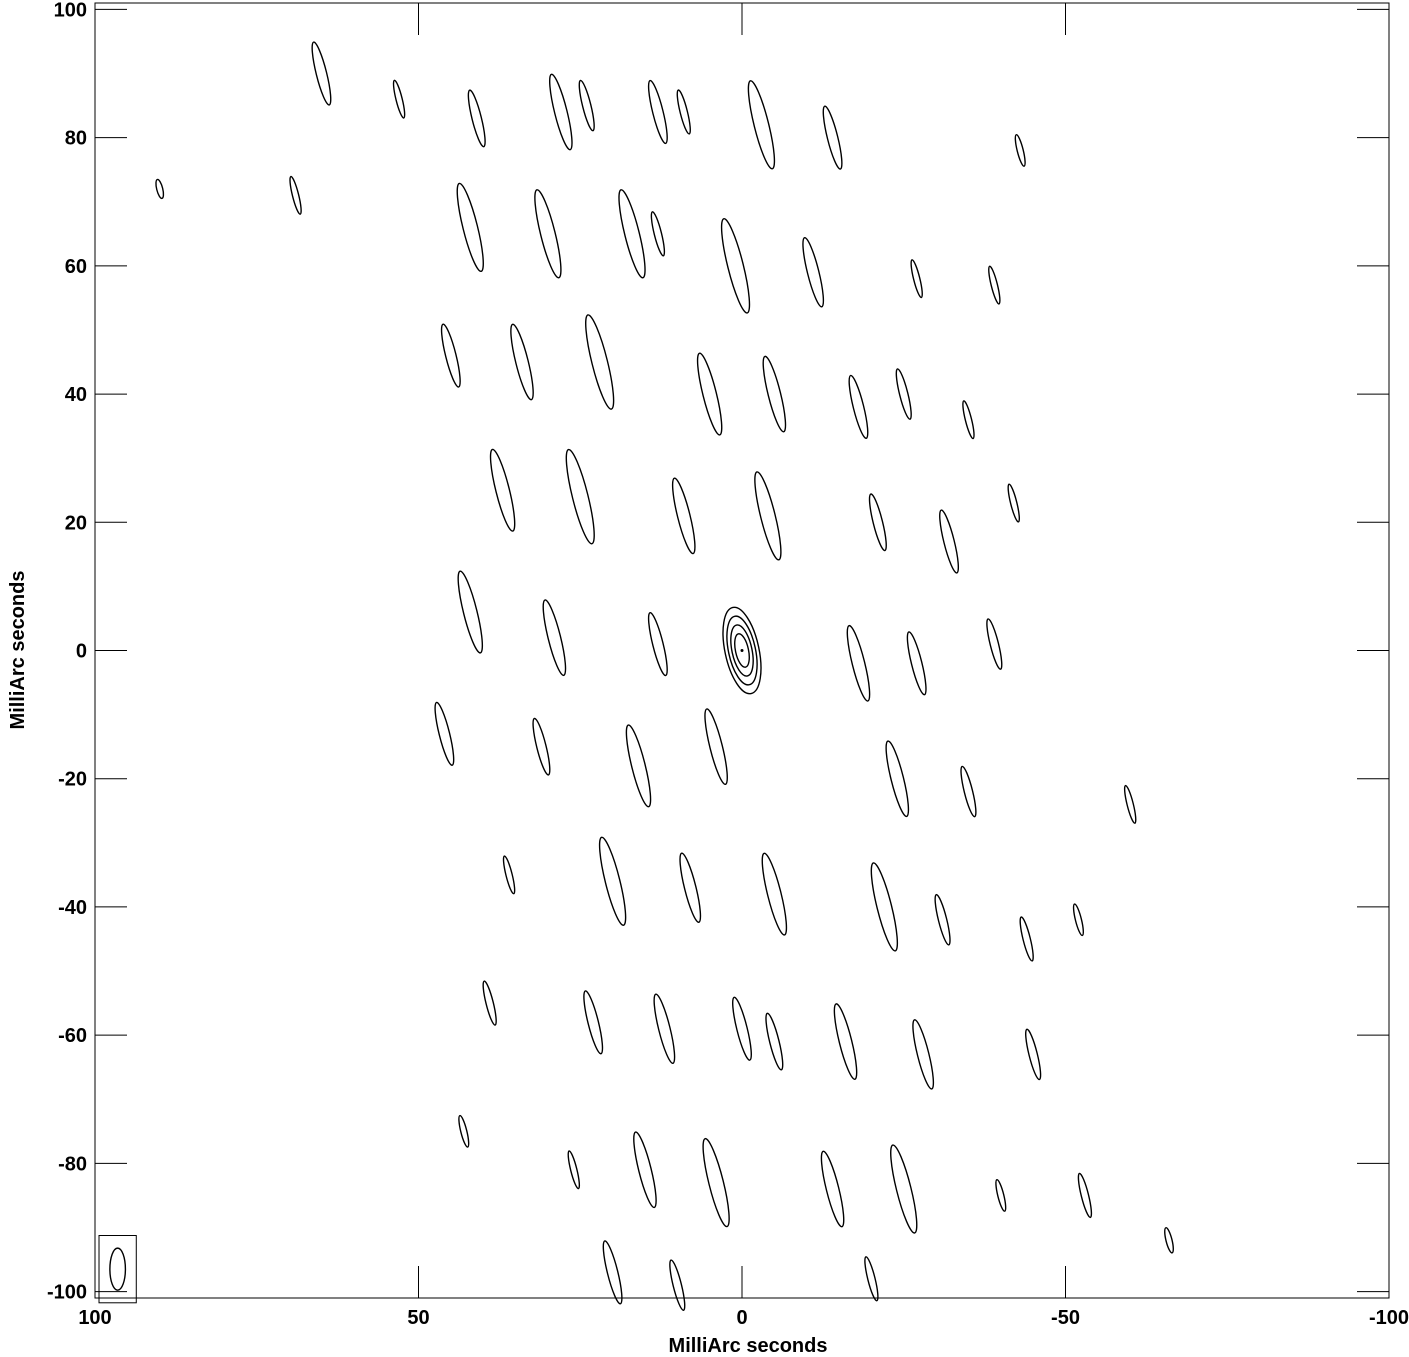 Image resolution: width=1409 pixels, height=1357 pixels. I want to click on x-tick-label: 100, so click(94, 1318).